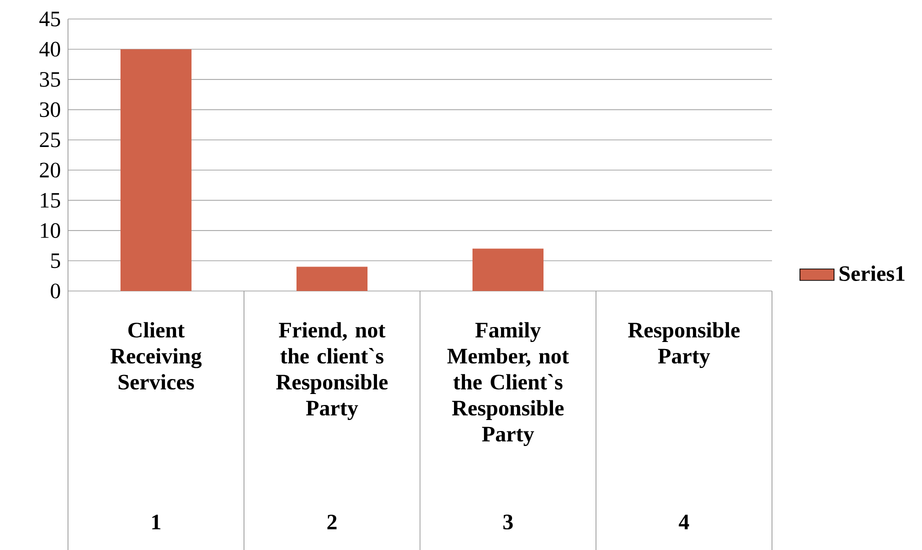 The width and height of the screenshot is (922, 550). I want to click on y-tick-label: 45, so click(49, 19).